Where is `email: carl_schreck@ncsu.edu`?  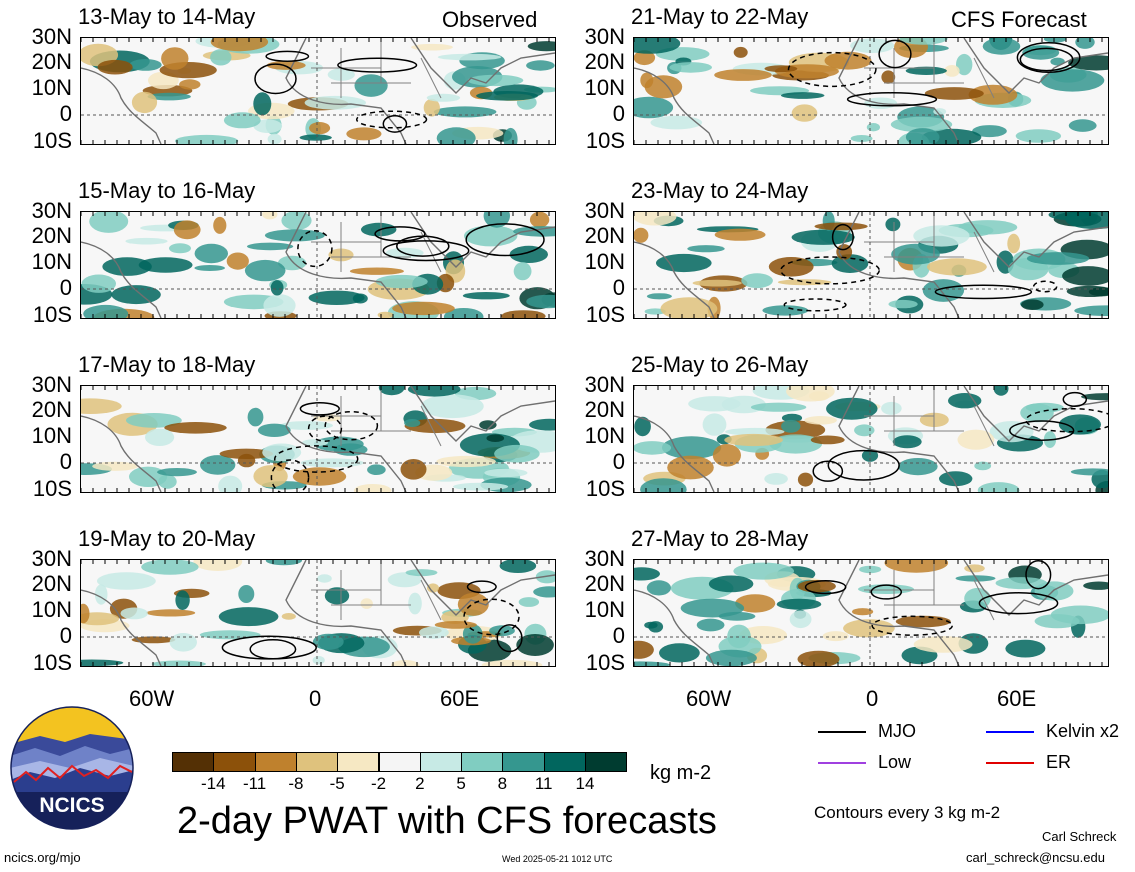
email: carl_schreck@ncsu.edu is located at coordinates (1035, 857).